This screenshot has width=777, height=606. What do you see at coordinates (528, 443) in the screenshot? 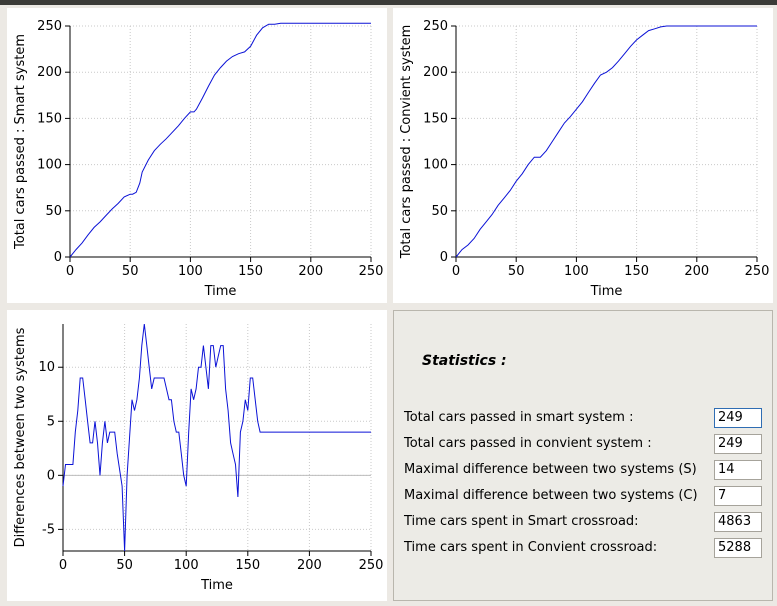
I see `stat-label: Total cars passed in convient system :` at bounding box center [528, 443].